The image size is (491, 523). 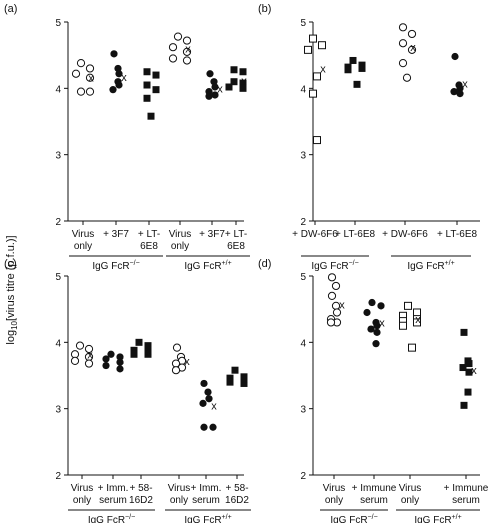 I want to click on group-2: x + LT-6E8, so click(x=355, y=148).